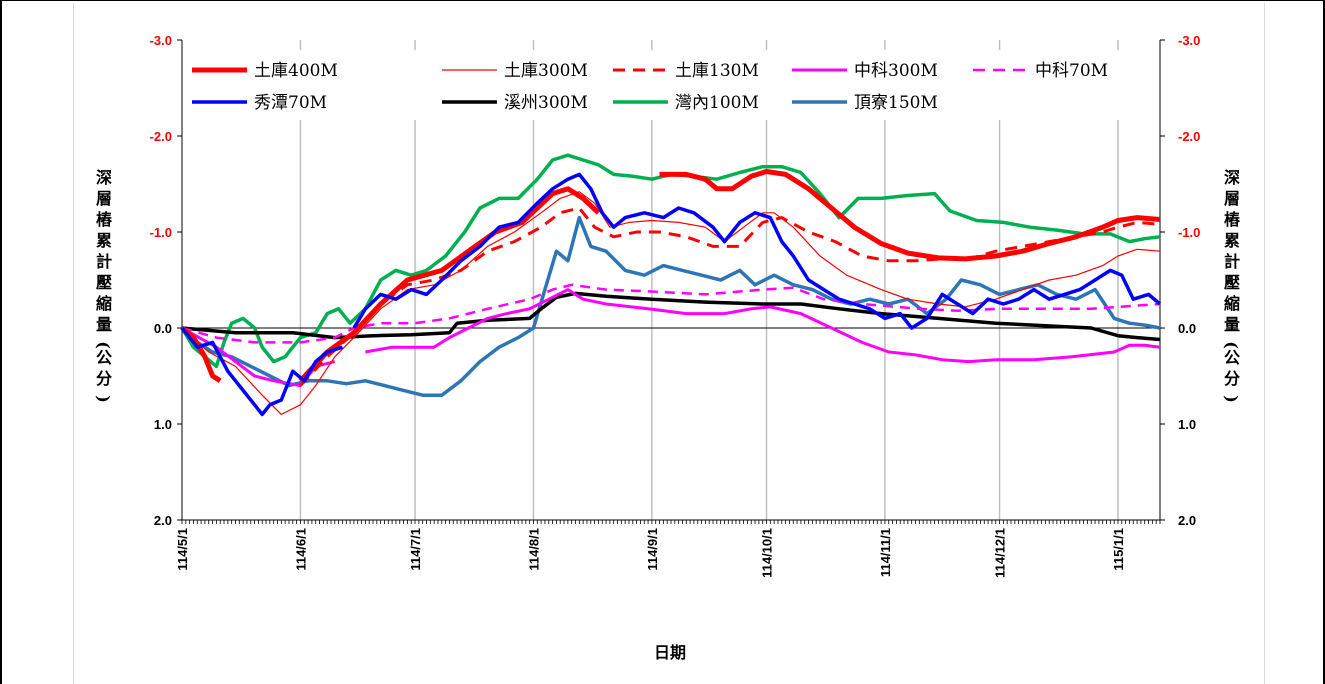  What do you see at coordinates (767, 553) in the screenshot?
I see `x-tick-label: 114/10/1` at bounding box center [767, 553].